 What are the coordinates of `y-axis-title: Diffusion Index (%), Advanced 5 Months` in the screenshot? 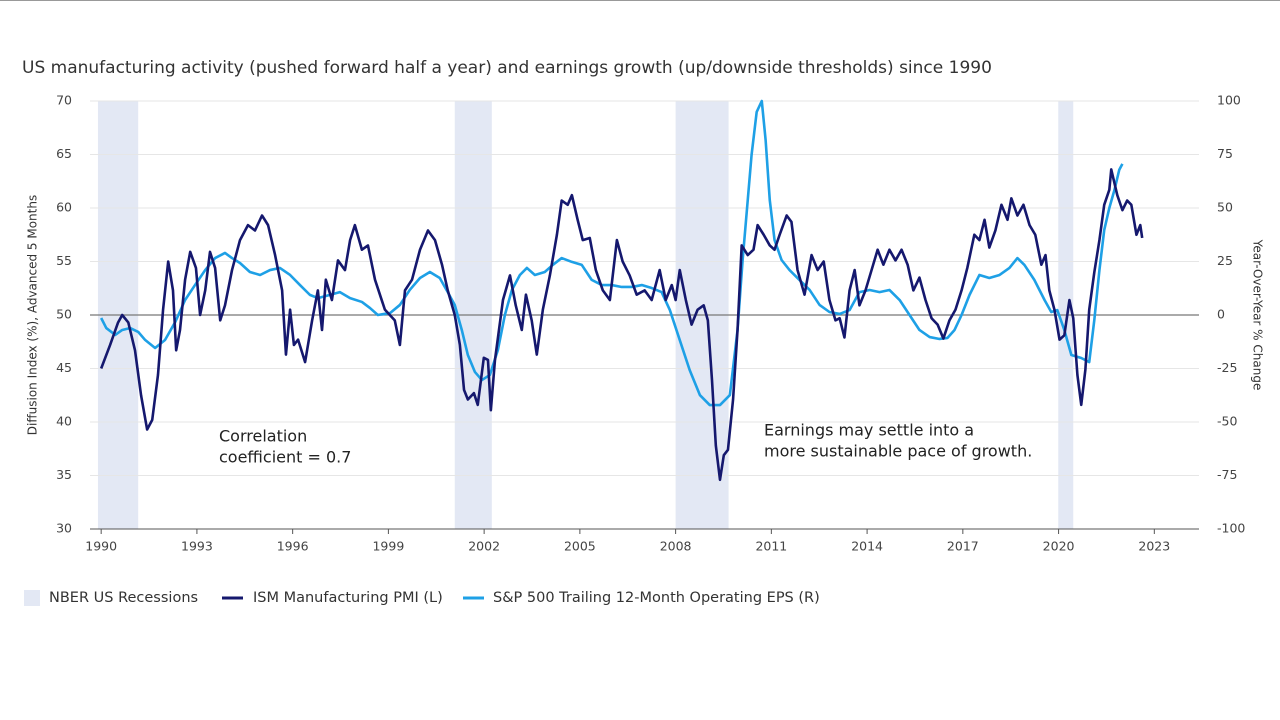 It's located at (33, 315).